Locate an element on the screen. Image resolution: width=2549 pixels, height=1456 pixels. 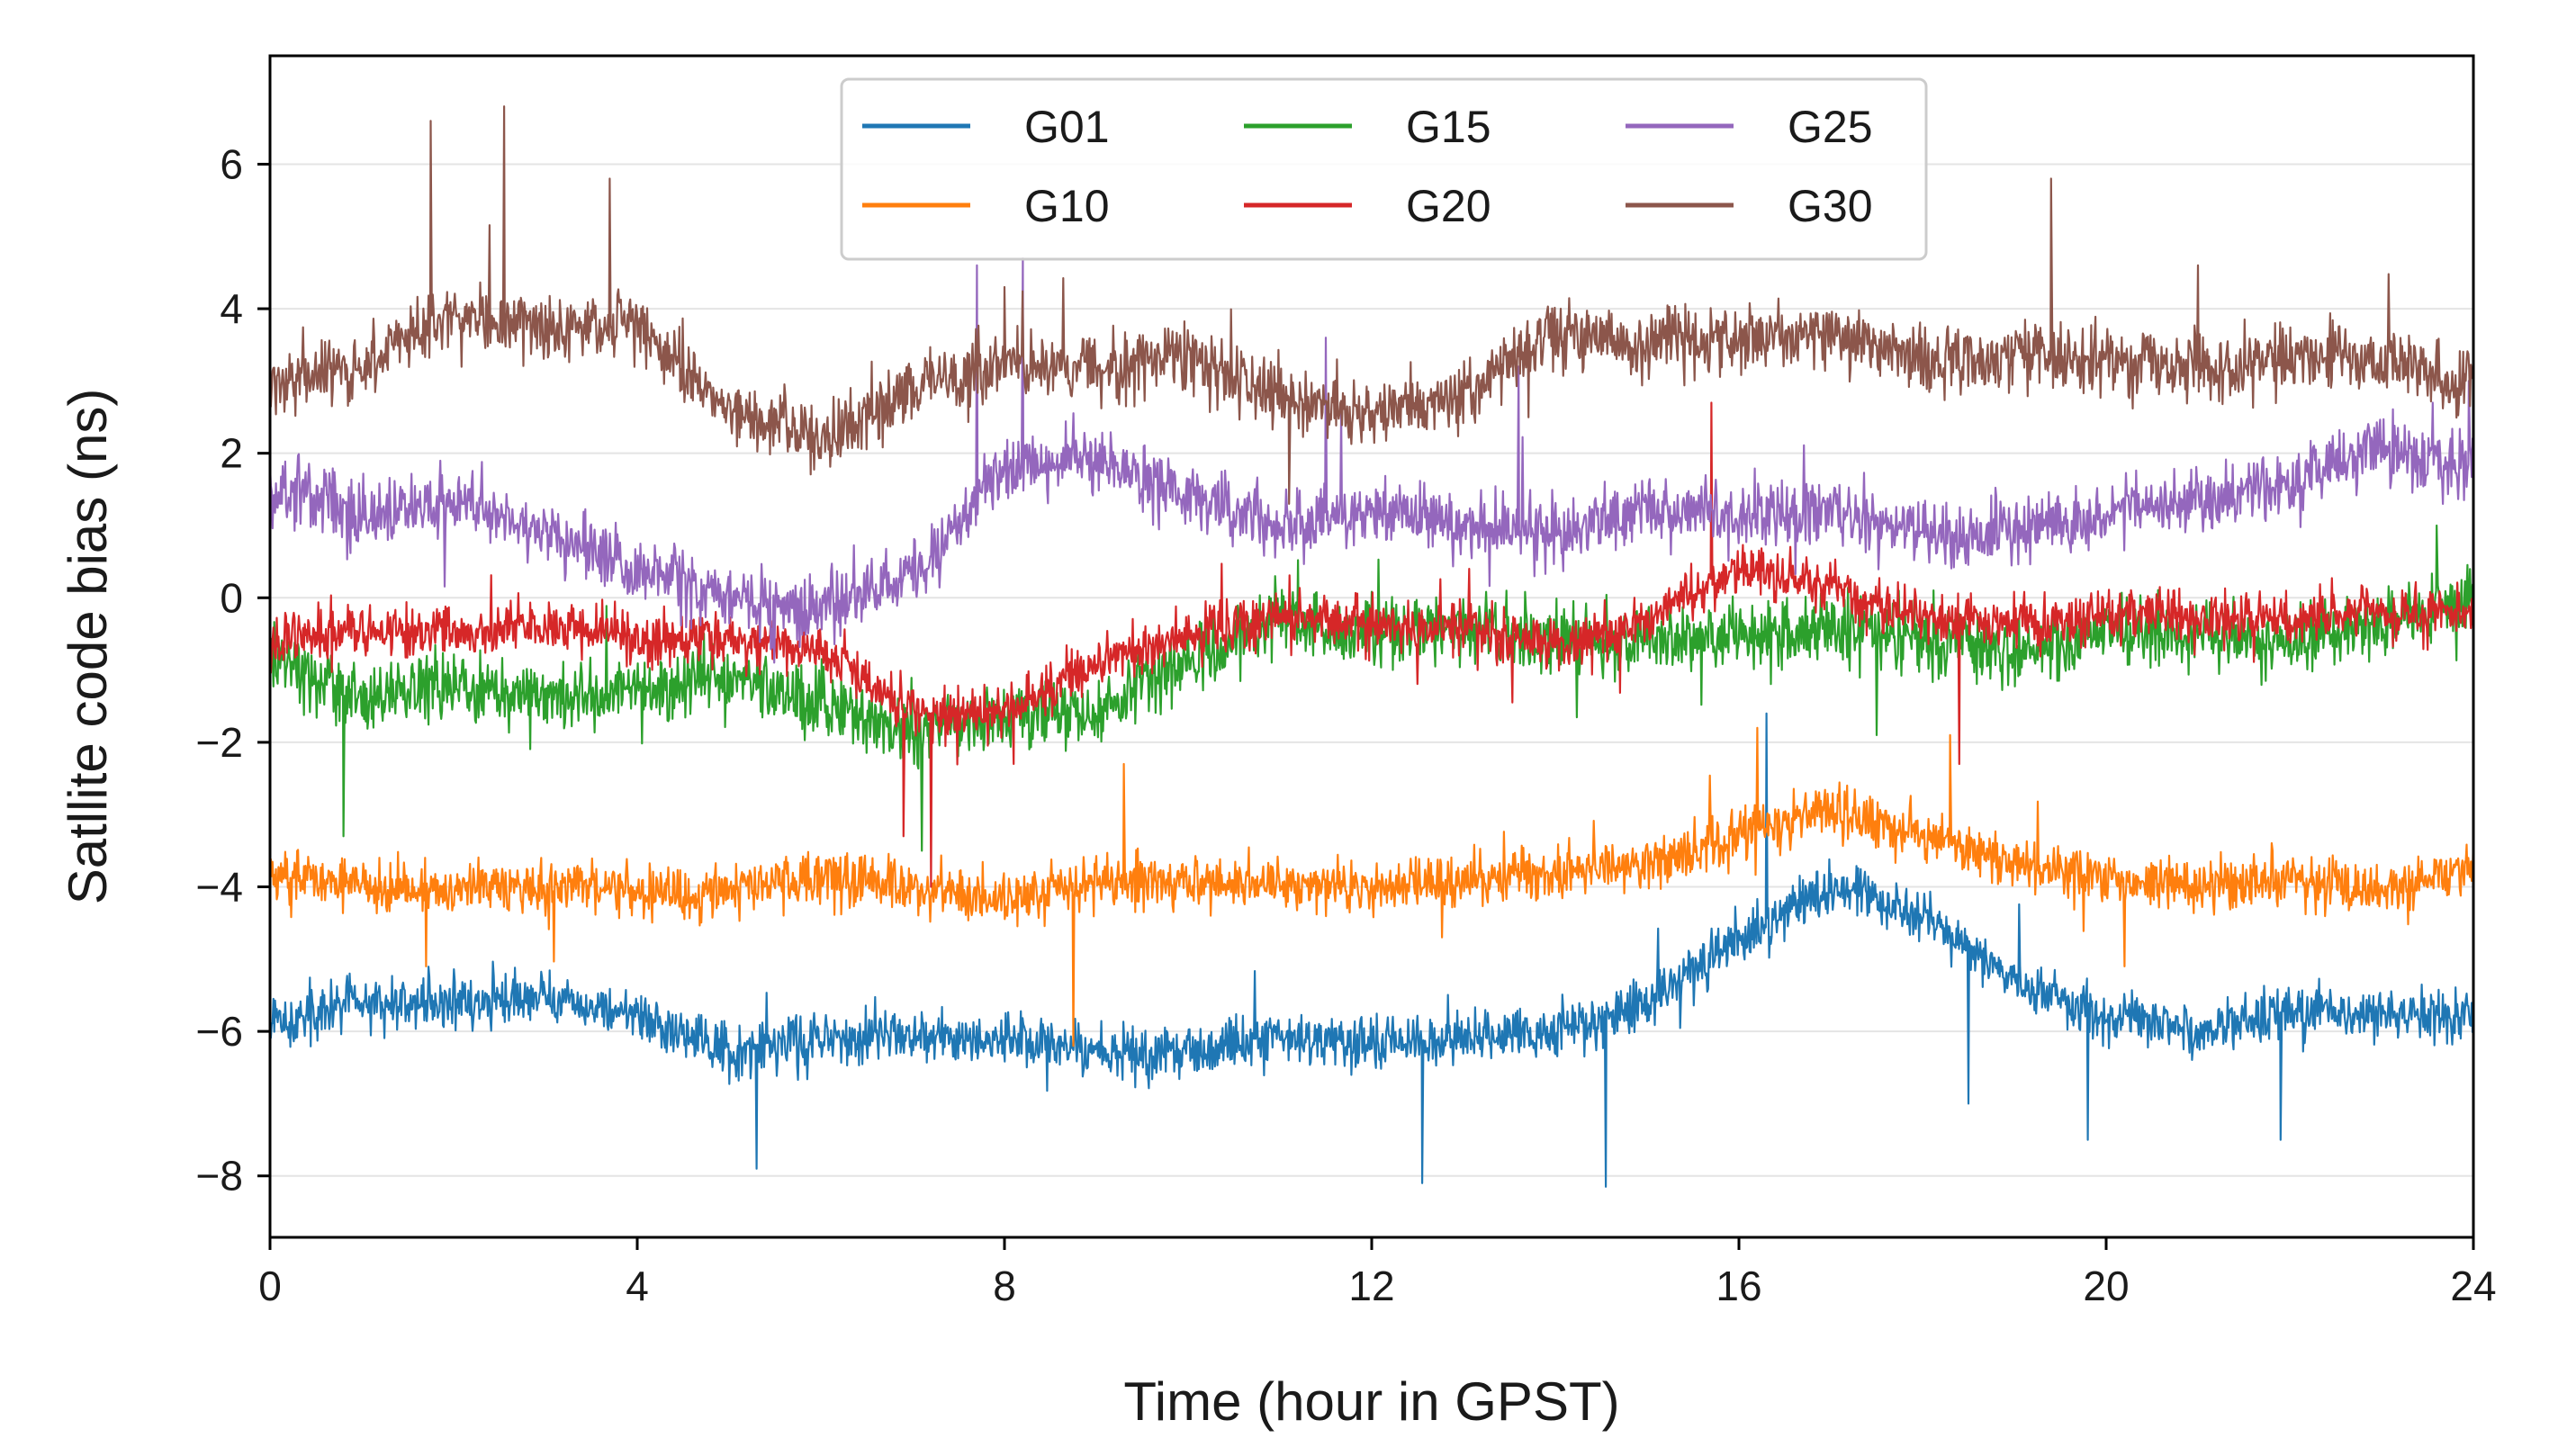
x-tick-label: 0 is located at coordinates (270, 1286).